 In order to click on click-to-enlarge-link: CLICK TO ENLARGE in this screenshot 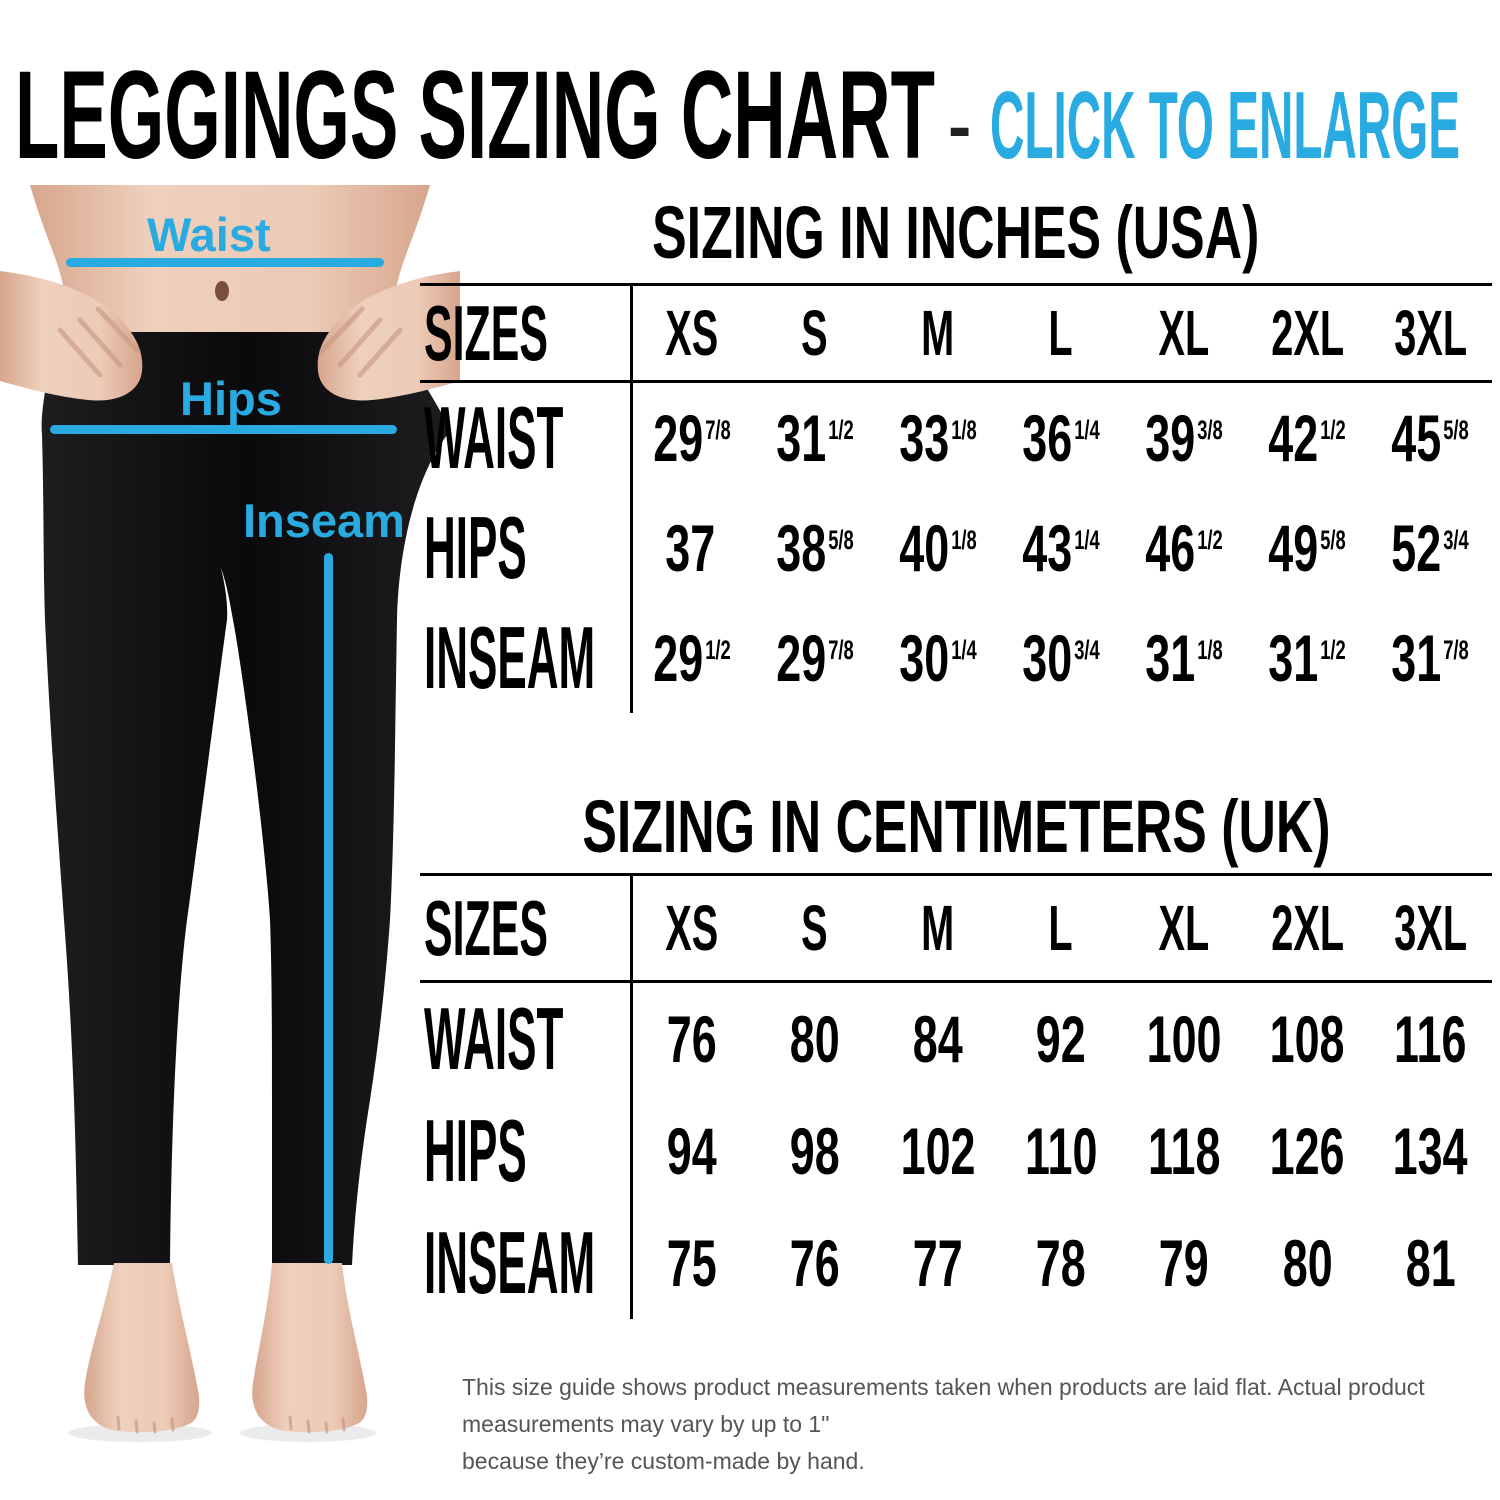, I will do `click(1225, 122)`.